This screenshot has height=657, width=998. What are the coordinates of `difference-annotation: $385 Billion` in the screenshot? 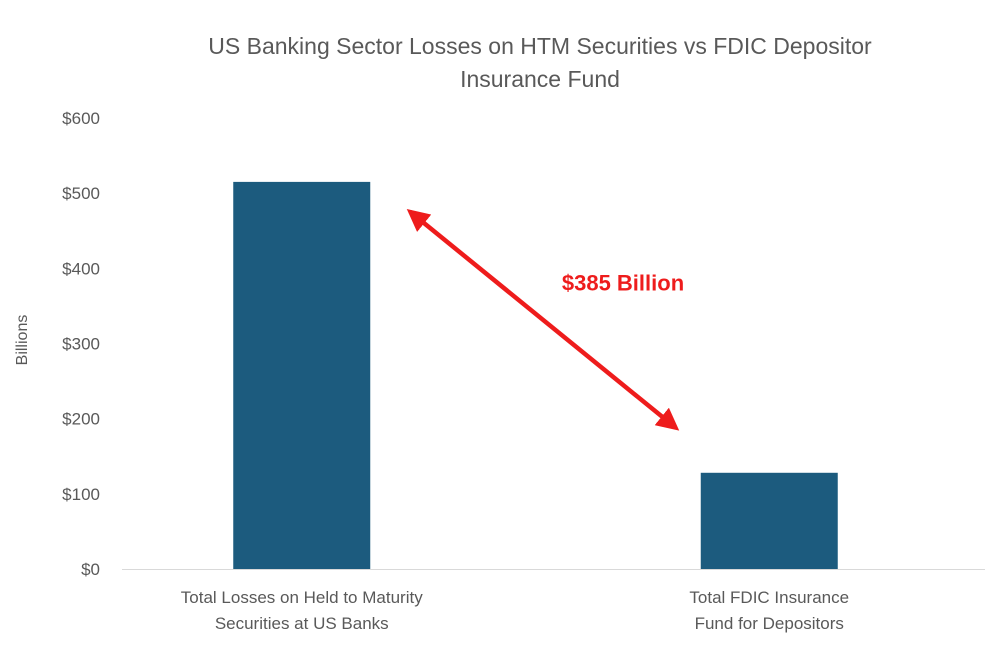 It's located at (623, 283).